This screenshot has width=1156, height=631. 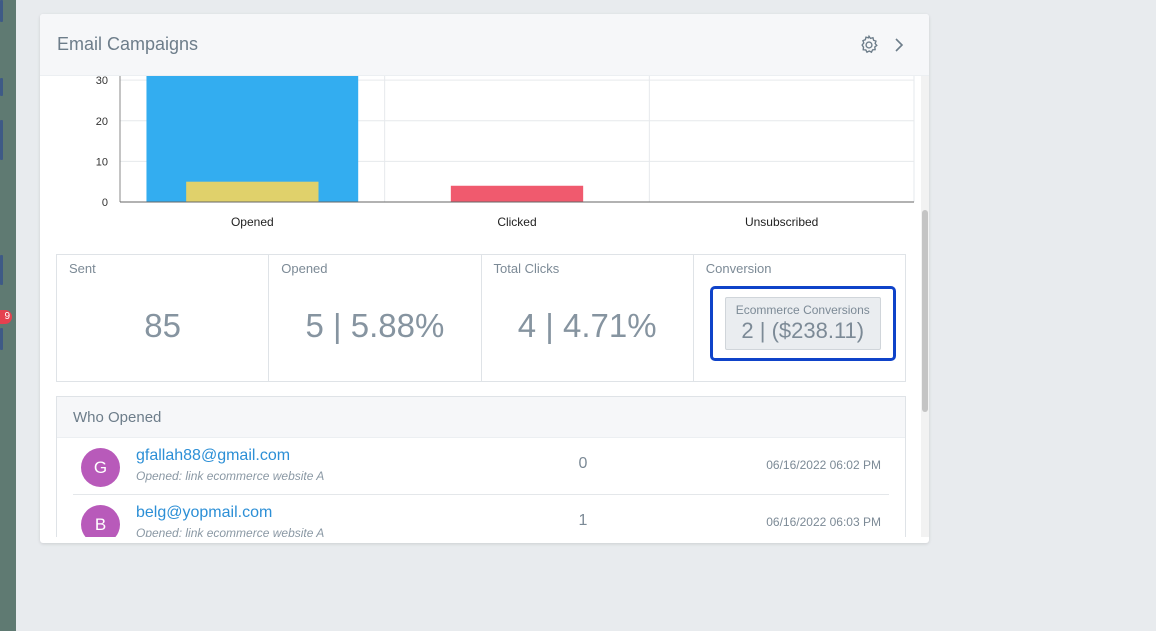 I want to click on x-tick-label: Clicked, so click(x=516, y=222).